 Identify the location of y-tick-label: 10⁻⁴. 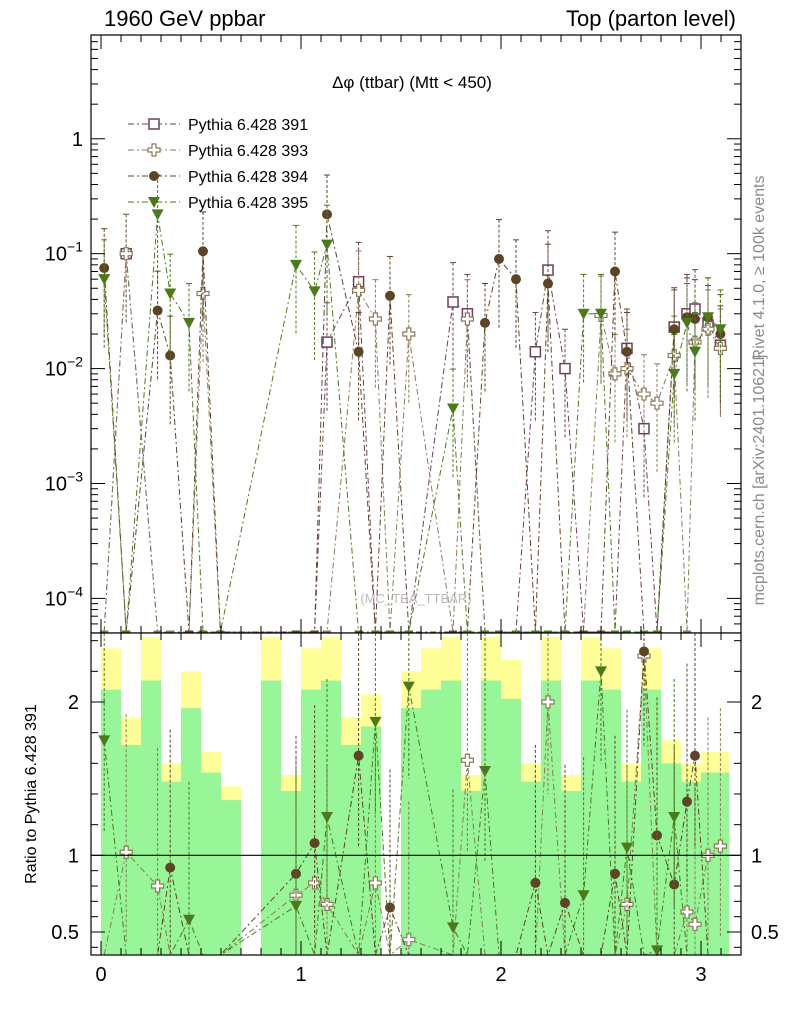
(64, 596).